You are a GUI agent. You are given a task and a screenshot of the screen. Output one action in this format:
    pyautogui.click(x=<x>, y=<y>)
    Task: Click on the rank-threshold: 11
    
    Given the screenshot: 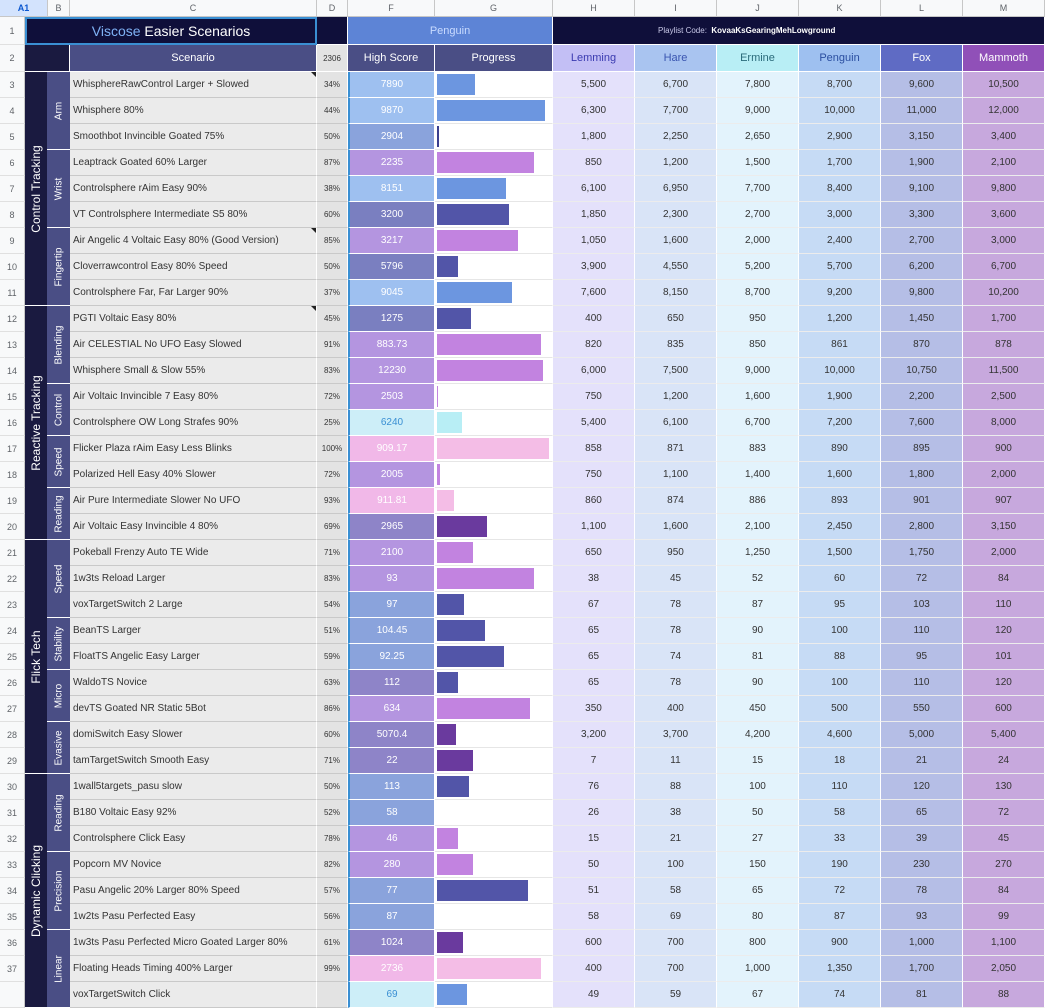 What is the action you would take?
    pyautogui.click(x=676, y=761)
    